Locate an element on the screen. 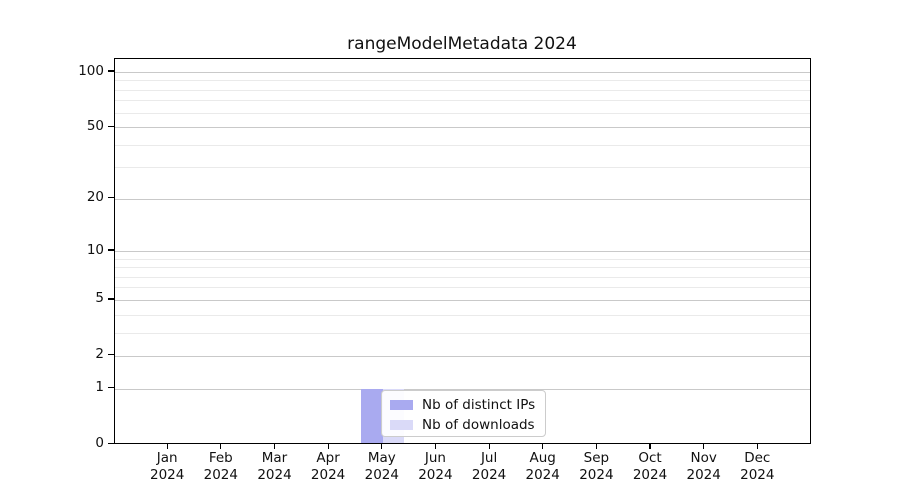  chart-title: rangeModelMetadata 2024 is located at coordinates (462, 44).